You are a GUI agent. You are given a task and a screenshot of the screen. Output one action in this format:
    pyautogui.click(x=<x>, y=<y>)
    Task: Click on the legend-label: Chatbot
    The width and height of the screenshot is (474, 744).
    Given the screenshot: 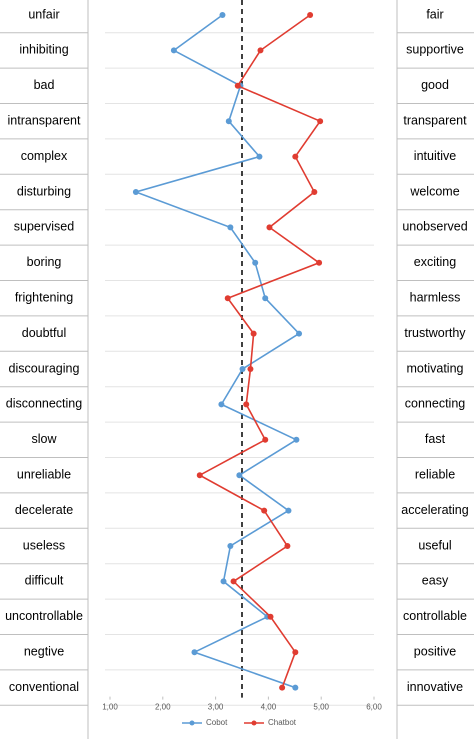 What is the action you would take?
    pyautogui.click(x=282, y=722)
    